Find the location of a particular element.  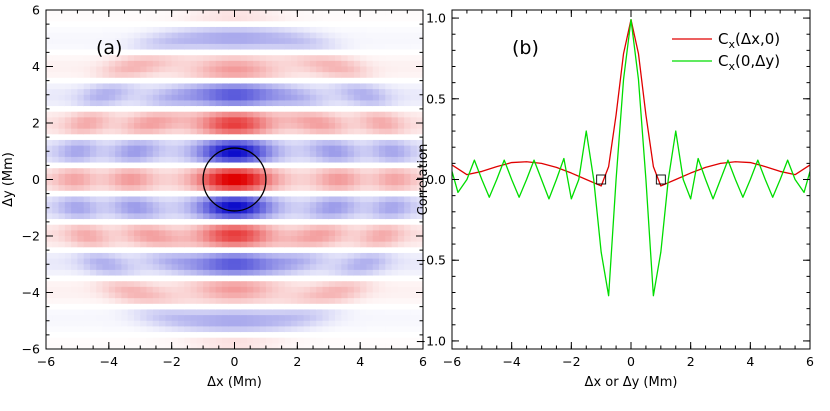

y-tick-label: −4 is located at coordinates (31, 292).